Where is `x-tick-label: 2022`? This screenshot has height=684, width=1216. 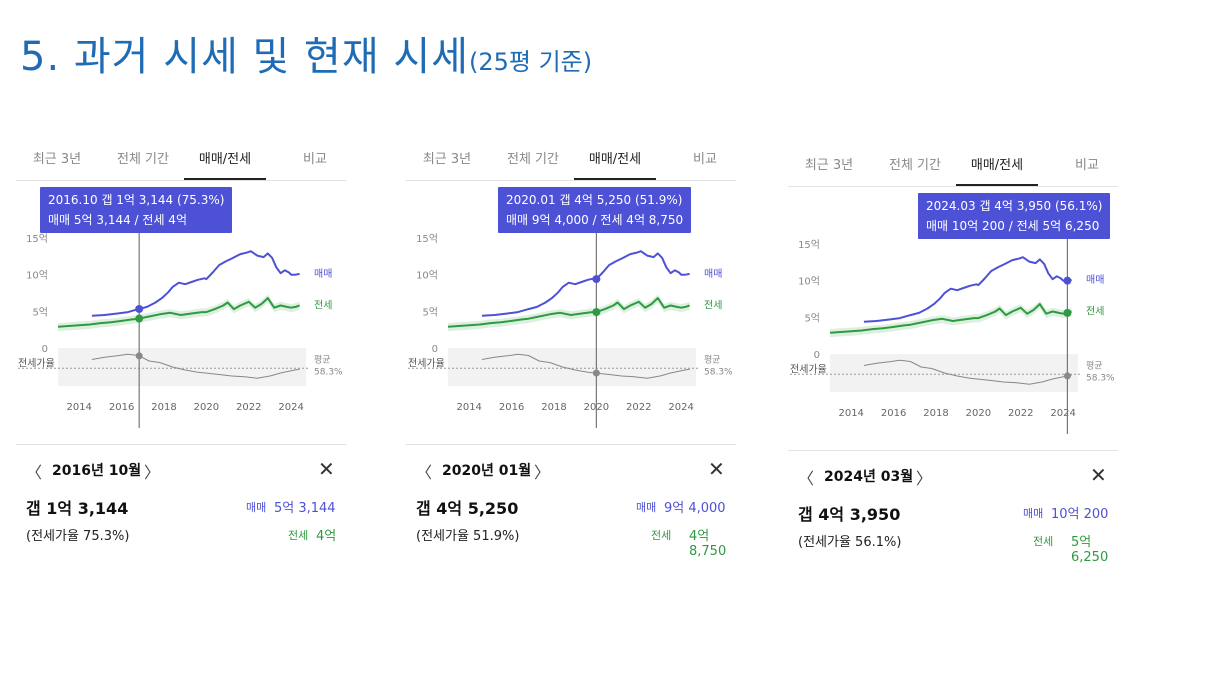
x-tick-label: 2022 is located at coordinates (1020, 413).